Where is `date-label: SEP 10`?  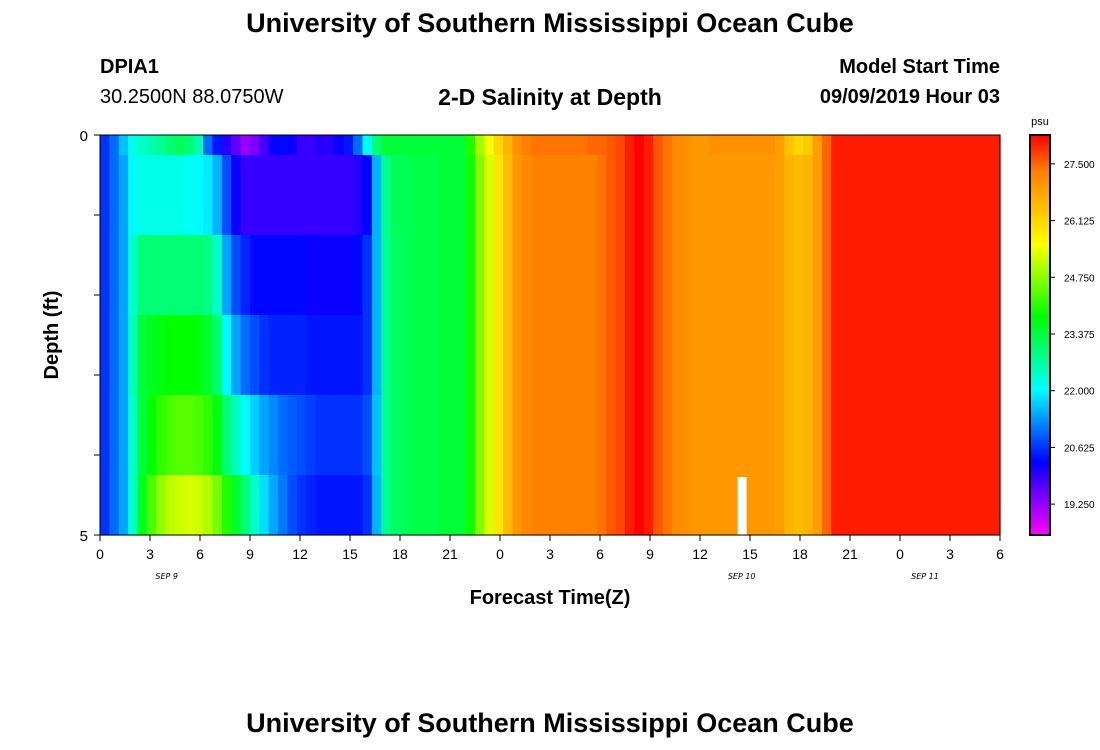 date-label: SEP 10 is located at coordinates (742, 576).